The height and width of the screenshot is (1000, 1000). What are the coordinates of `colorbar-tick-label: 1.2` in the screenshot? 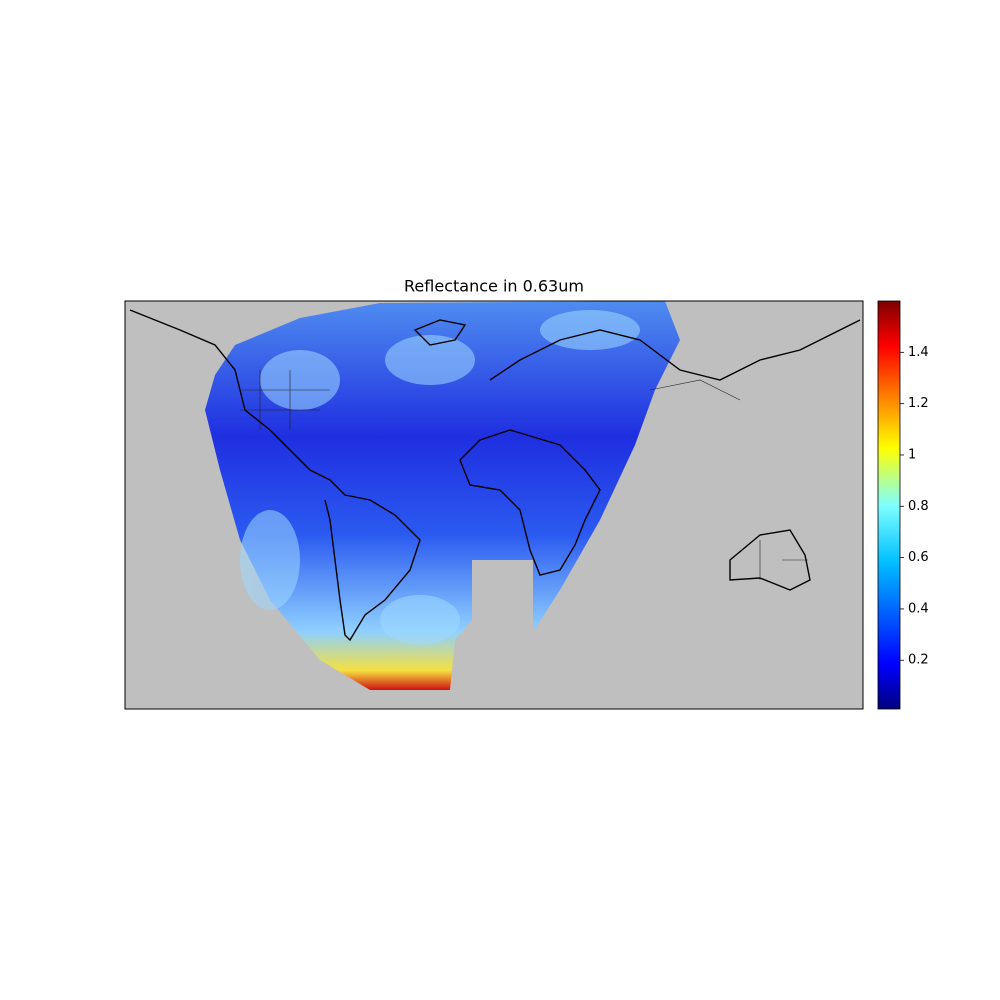 It's located at (918, 403).